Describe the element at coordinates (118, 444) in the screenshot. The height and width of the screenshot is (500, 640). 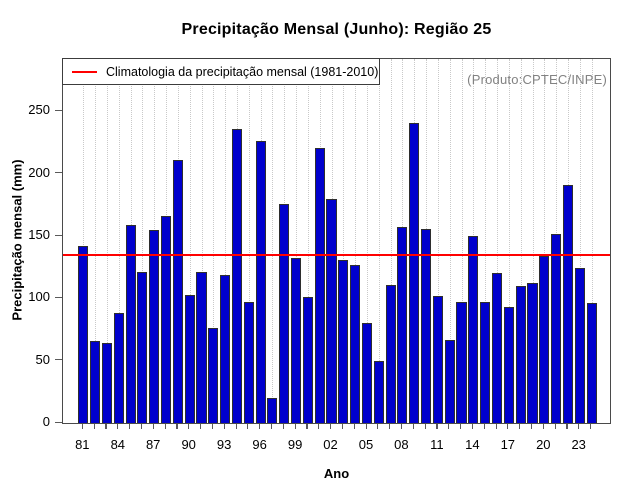
I see `x-tick-label: 84` at that location.